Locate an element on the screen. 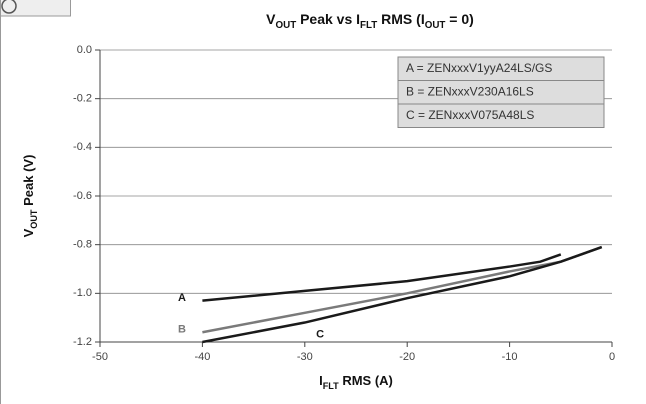 The image size is (646, 404). y-axis-label: VOUT Peak (V) is located at coordinates (30, 196).